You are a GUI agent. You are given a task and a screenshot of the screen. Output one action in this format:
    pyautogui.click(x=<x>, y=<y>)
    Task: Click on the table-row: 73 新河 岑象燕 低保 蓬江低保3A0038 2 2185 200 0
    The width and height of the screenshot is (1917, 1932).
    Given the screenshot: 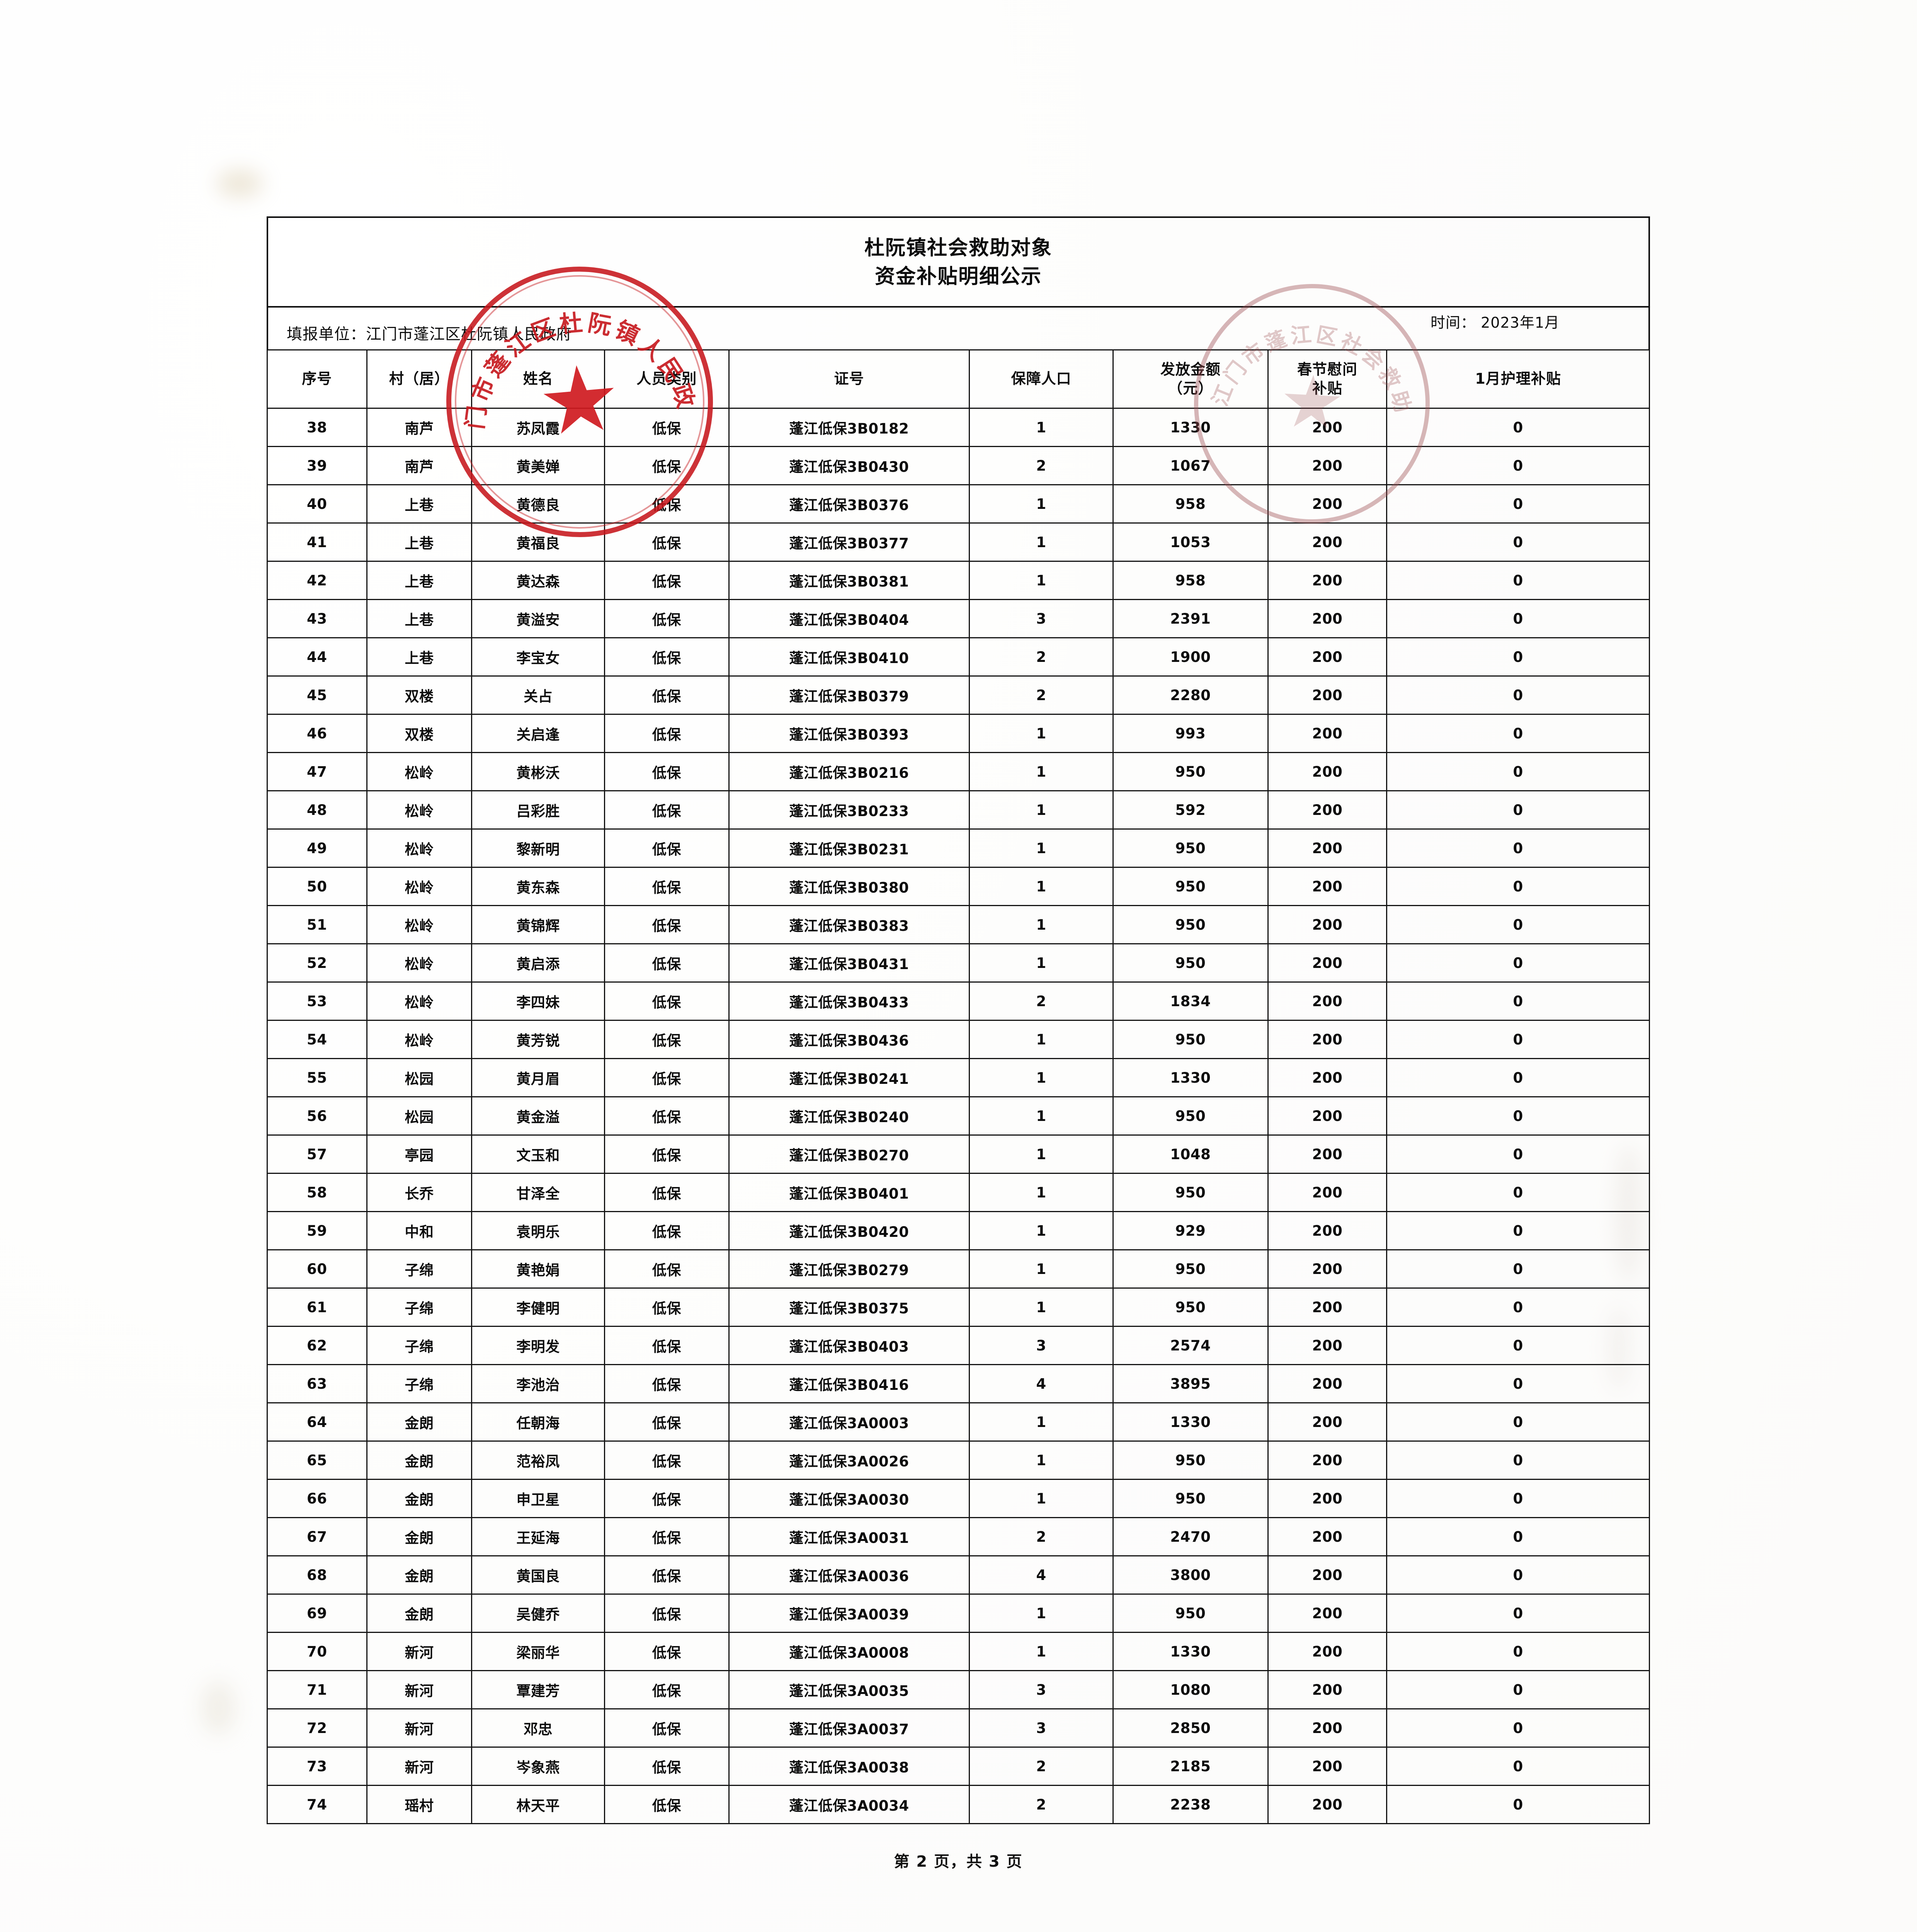 What is the action you would take?
    pyautogui.click(x=958, y=1767)
    